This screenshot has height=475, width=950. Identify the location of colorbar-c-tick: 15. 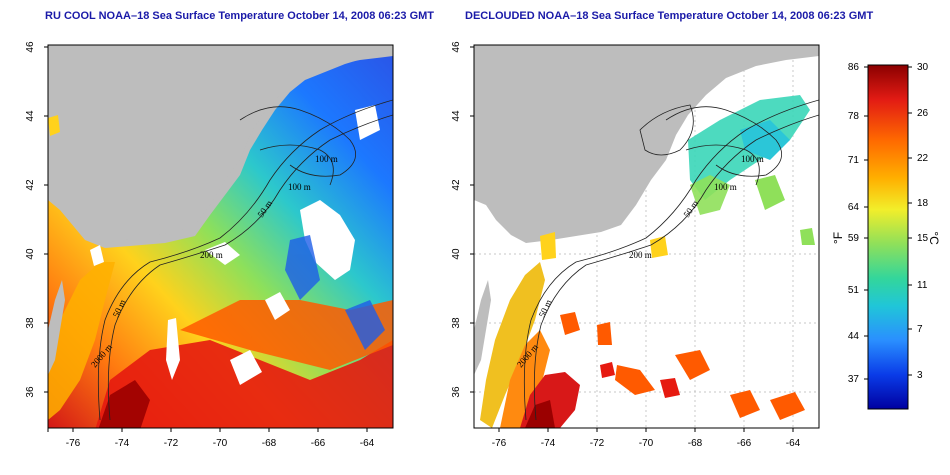
(923, 238).